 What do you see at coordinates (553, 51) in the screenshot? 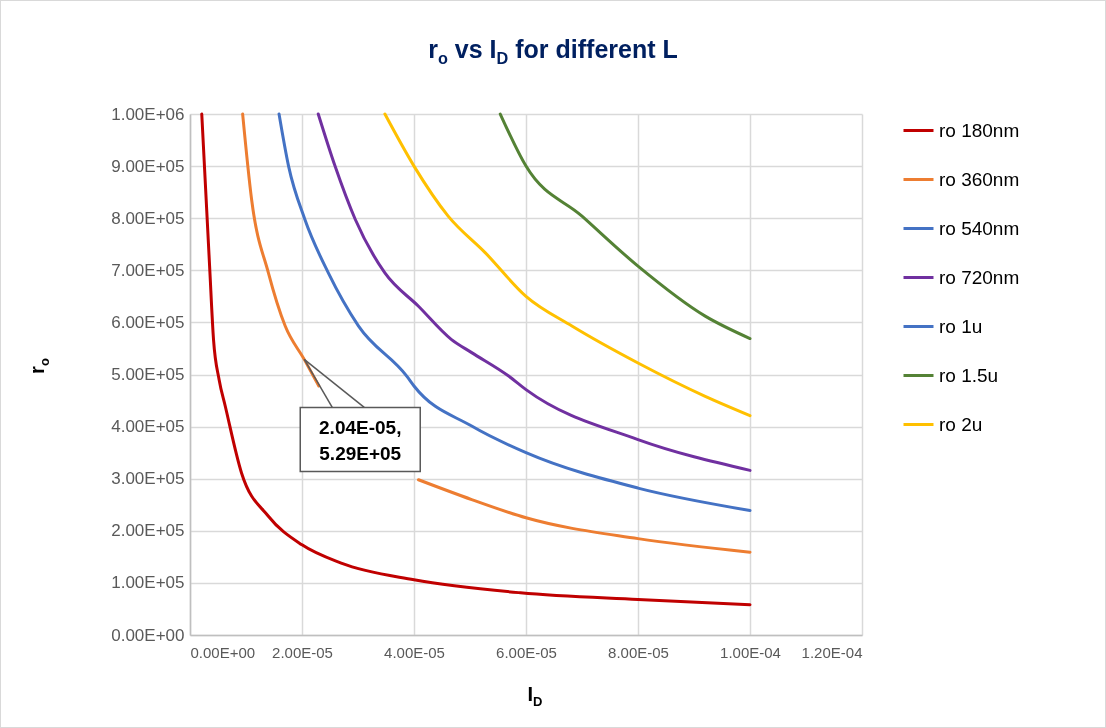
I see `chart-title: r$_{o}$ vs I$_{D}$ for different L` at bounding box center [553, 51].